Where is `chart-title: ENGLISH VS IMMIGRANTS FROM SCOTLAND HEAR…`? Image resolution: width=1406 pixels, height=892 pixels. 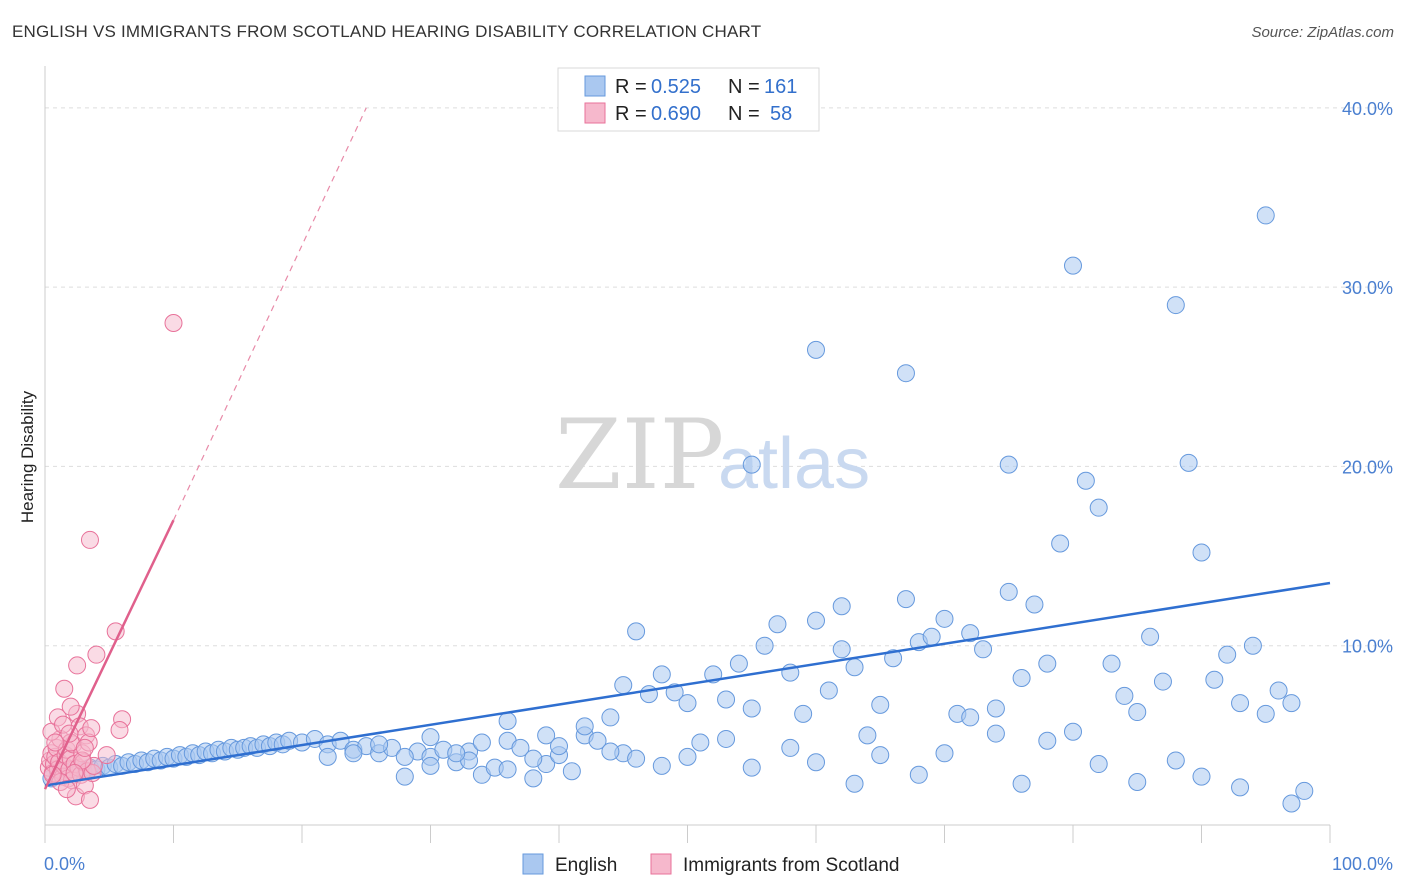 chart-title: ENGLISH VS IMMIGRANTS FROM SCOTLAND HEAR… is located at coordinates (387, 31).